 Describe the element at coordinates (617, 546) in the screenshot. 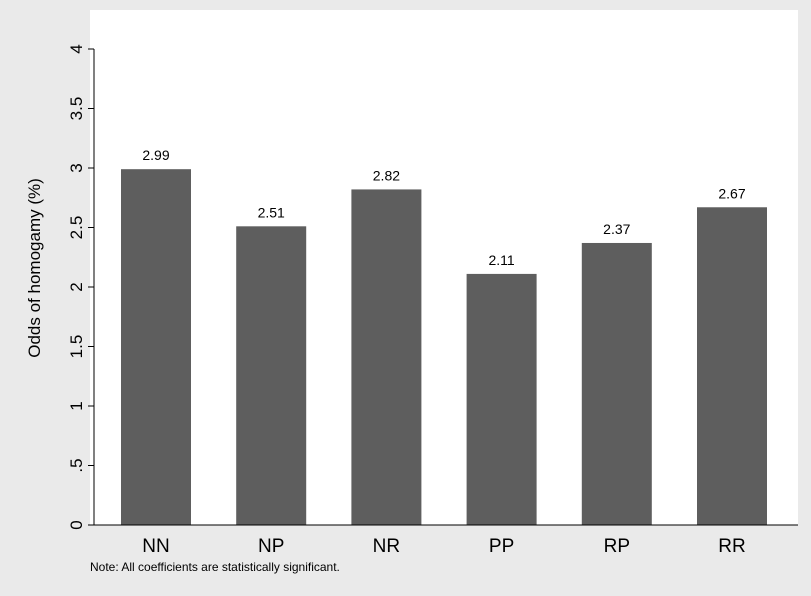

I see `x-category-label: RP` at that location.